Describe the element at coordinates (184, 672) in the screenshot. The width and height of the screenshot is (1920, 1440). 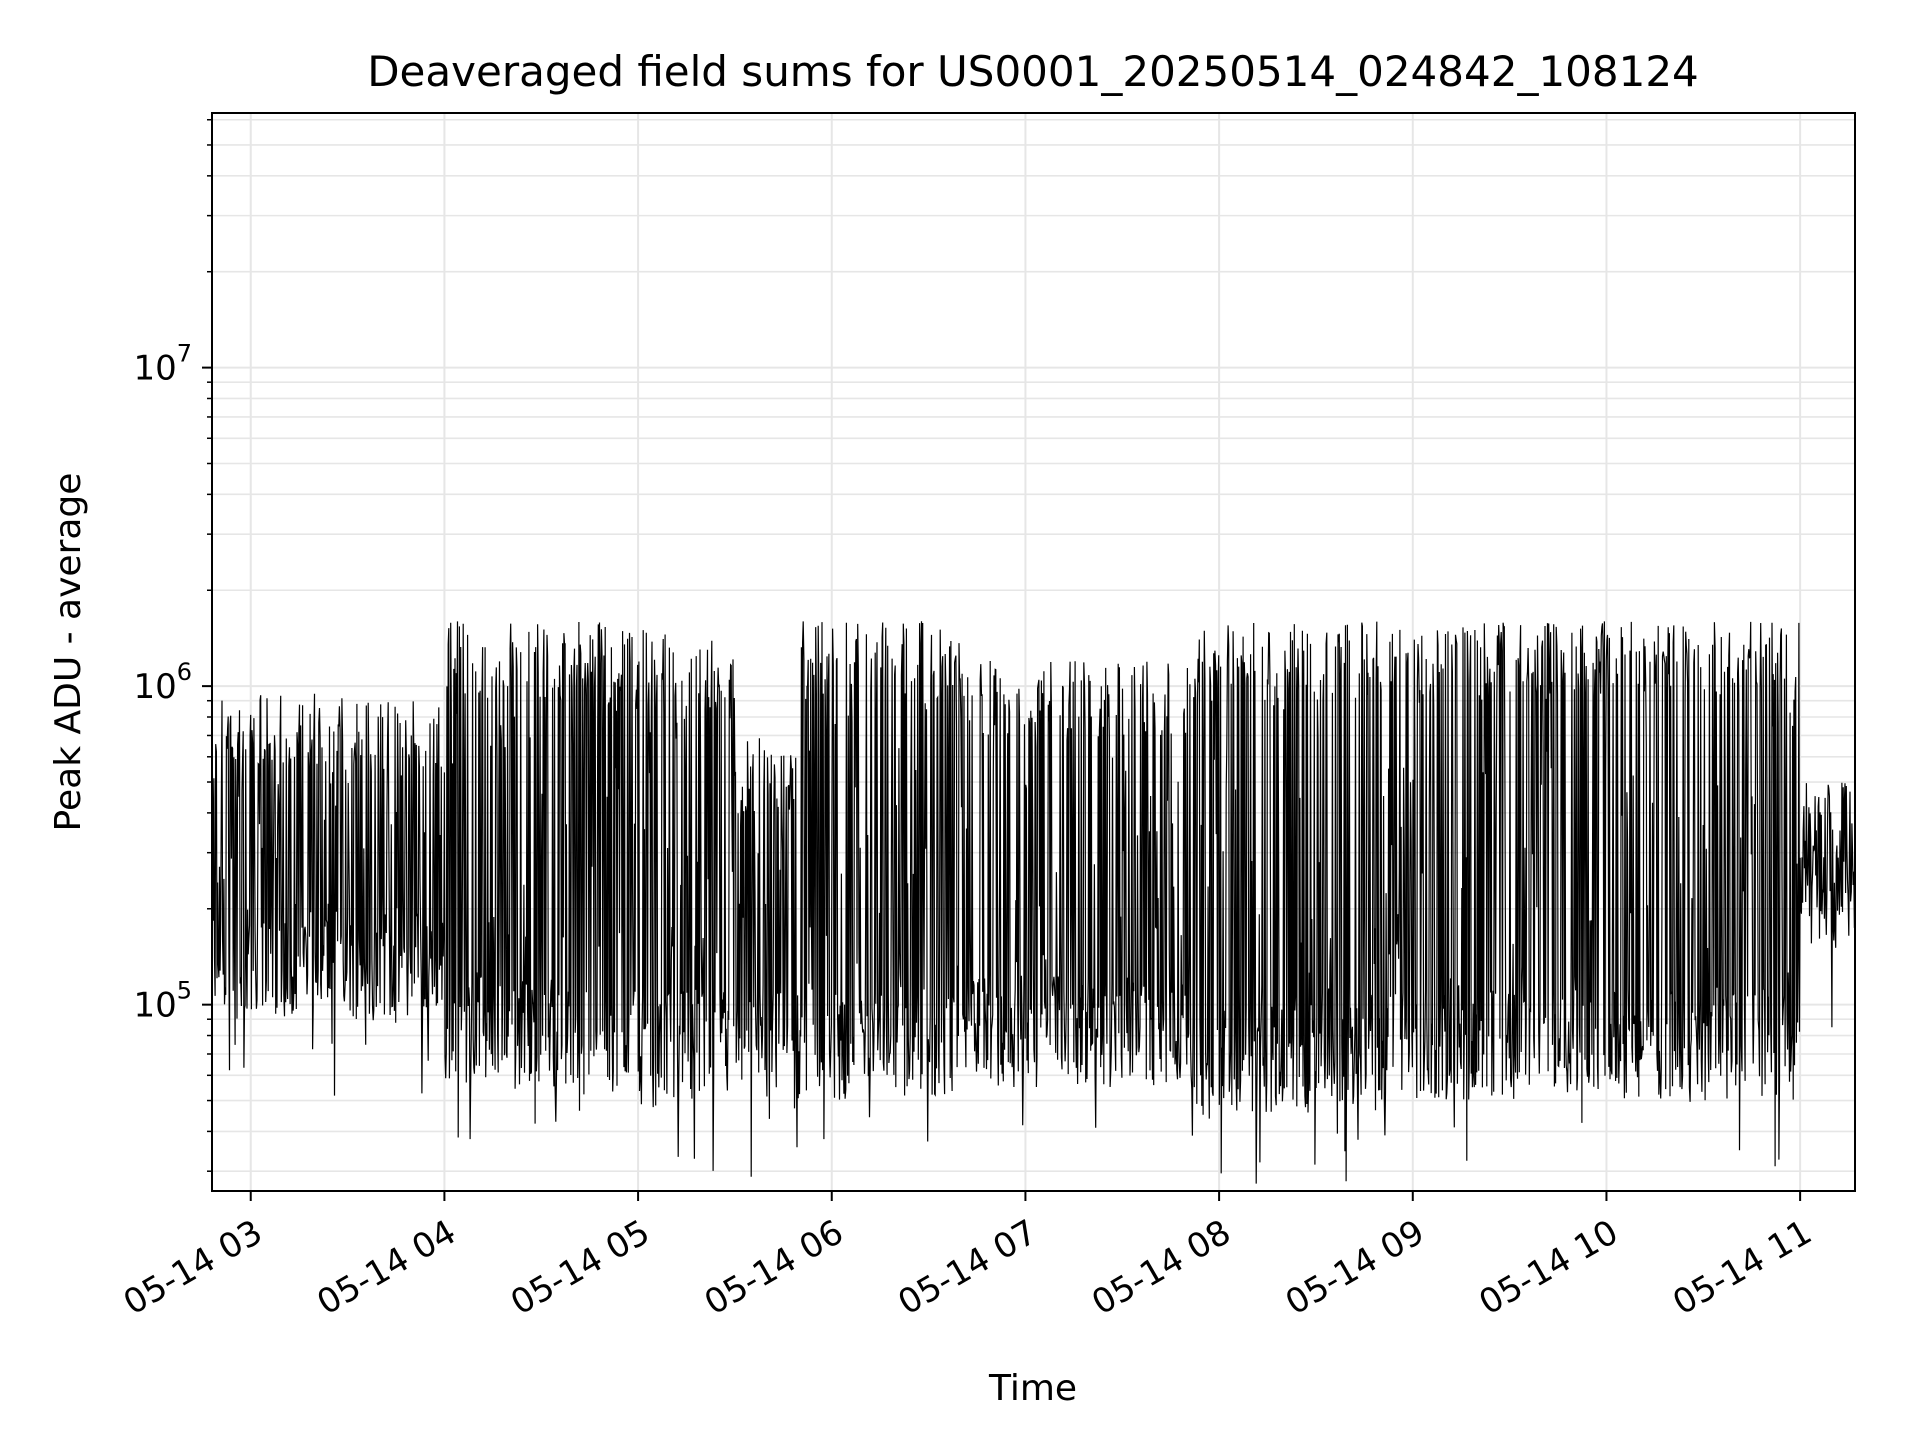
I see `y-tick-label-exponent: 6` at that location.